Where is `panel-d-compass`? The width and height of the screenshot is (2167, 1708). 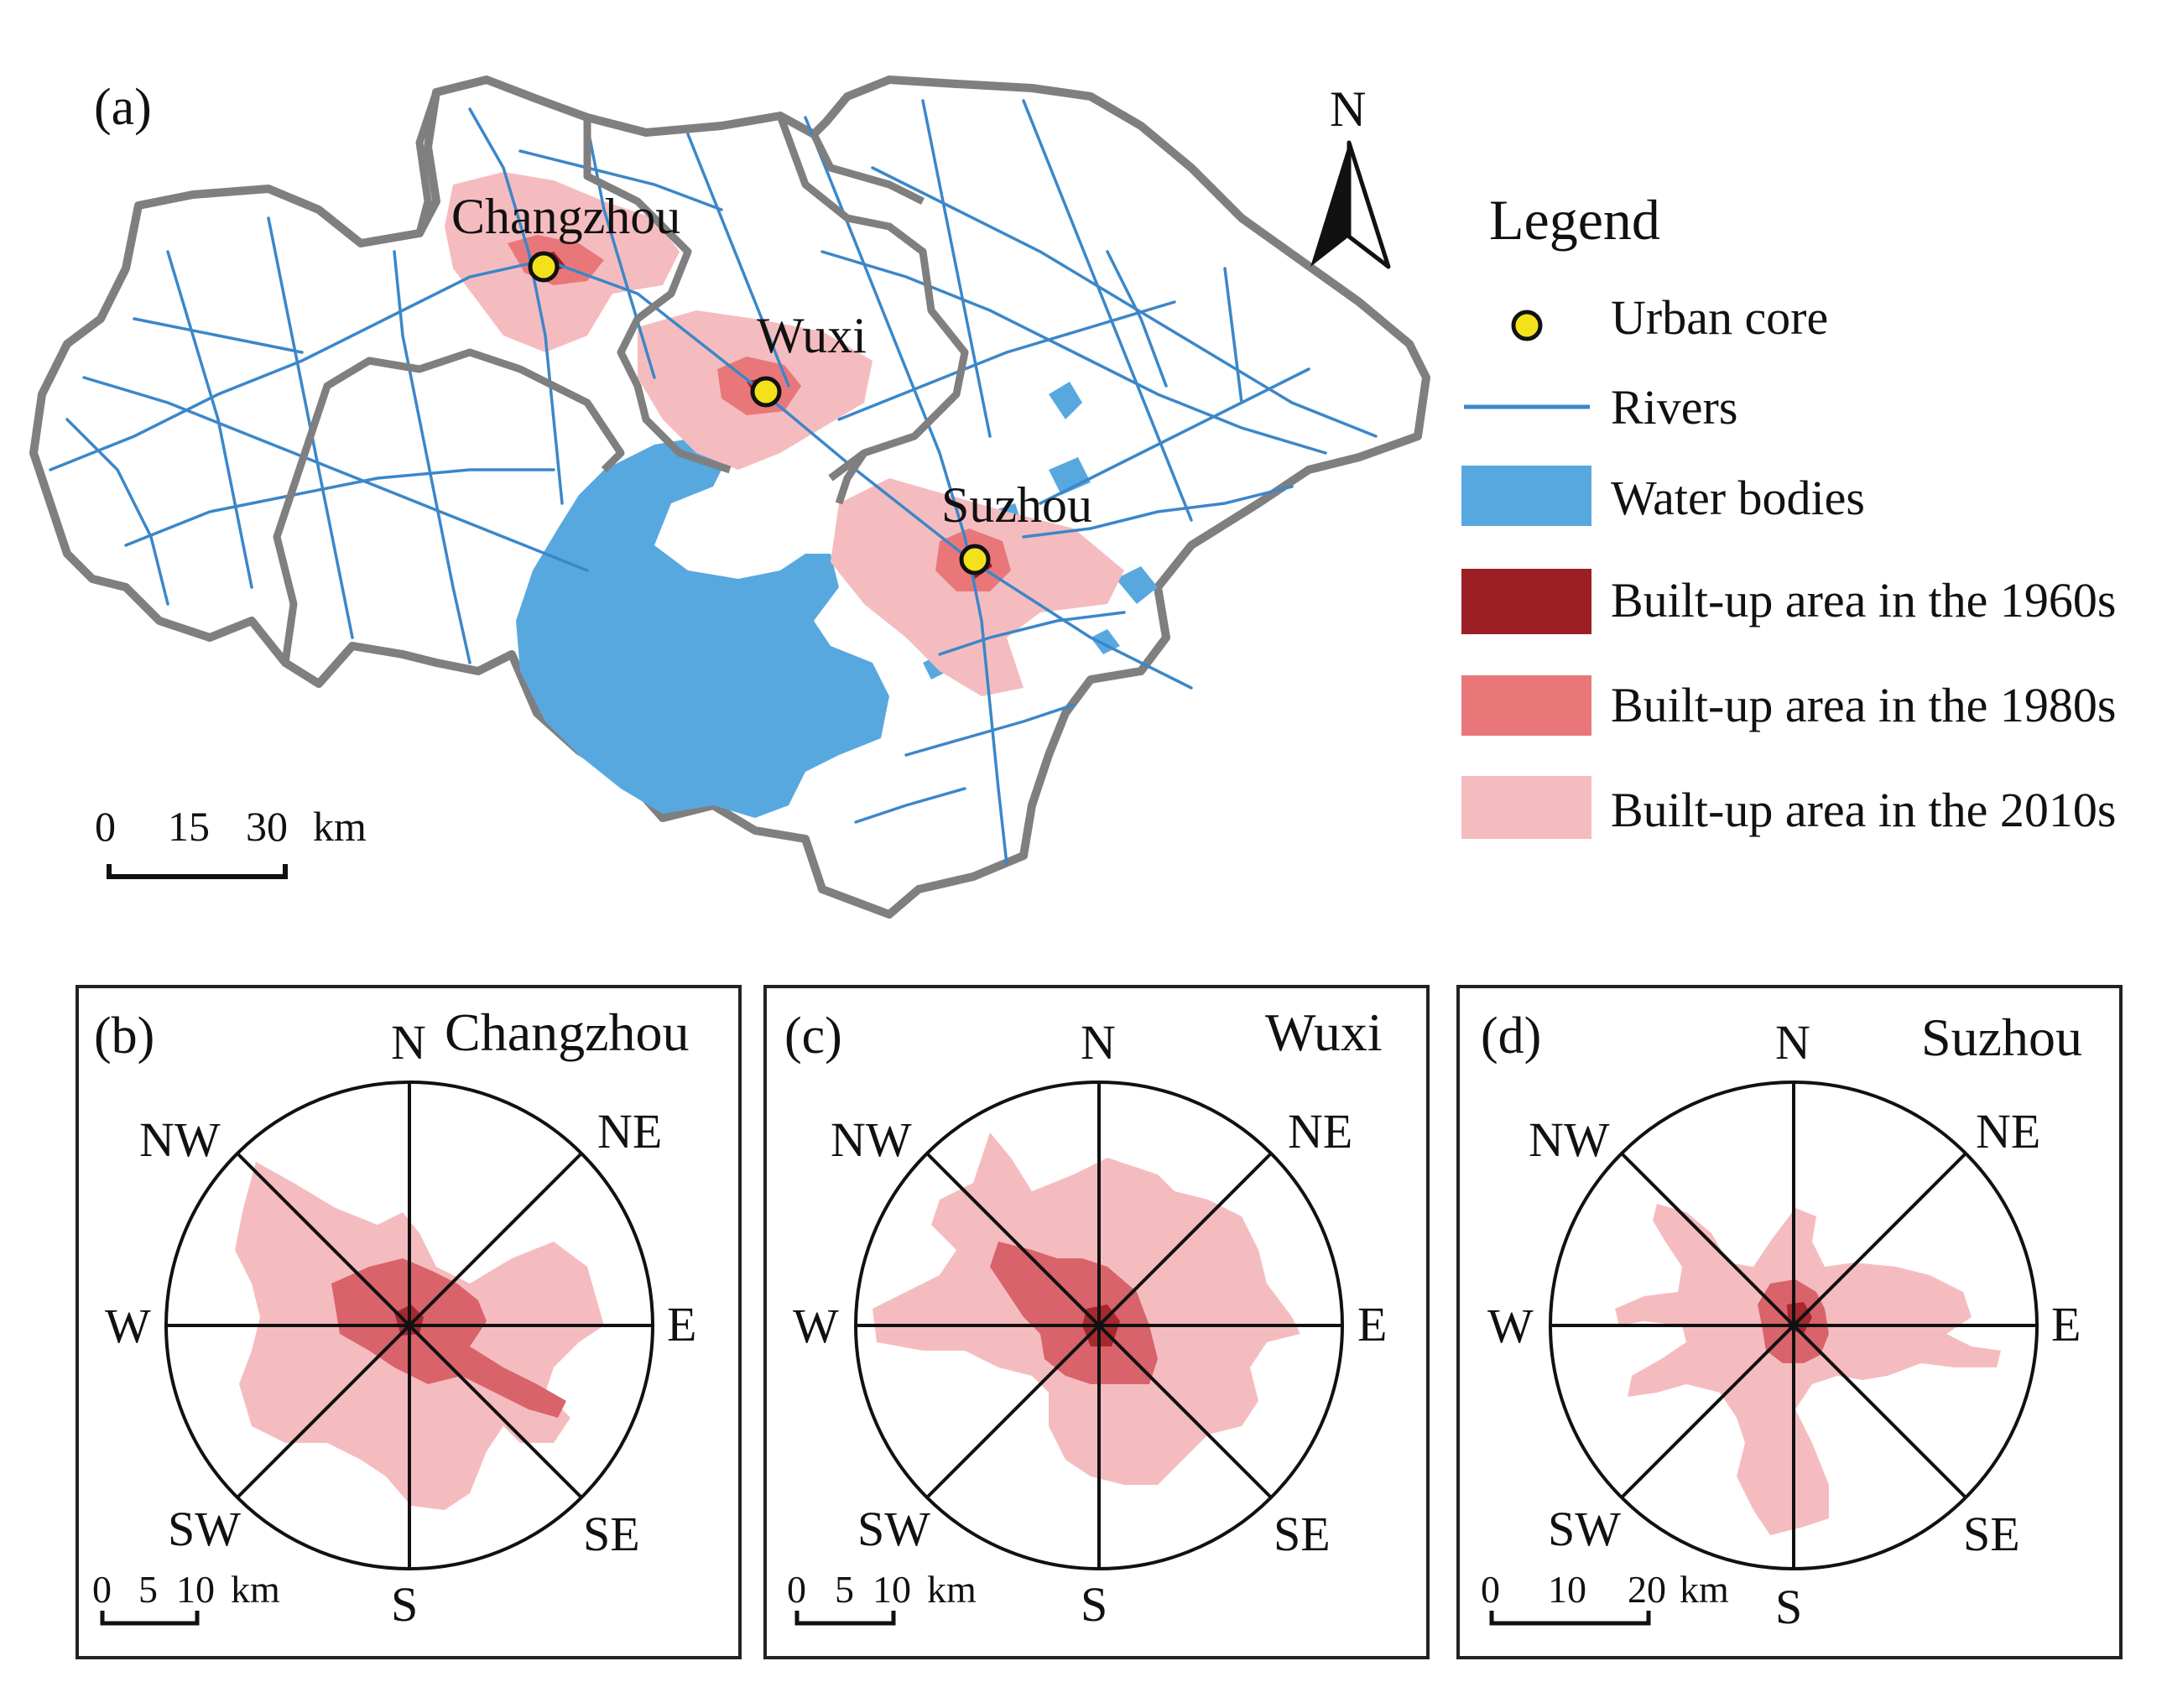
panel-d-compass is located at coordinates (1794, 1325).